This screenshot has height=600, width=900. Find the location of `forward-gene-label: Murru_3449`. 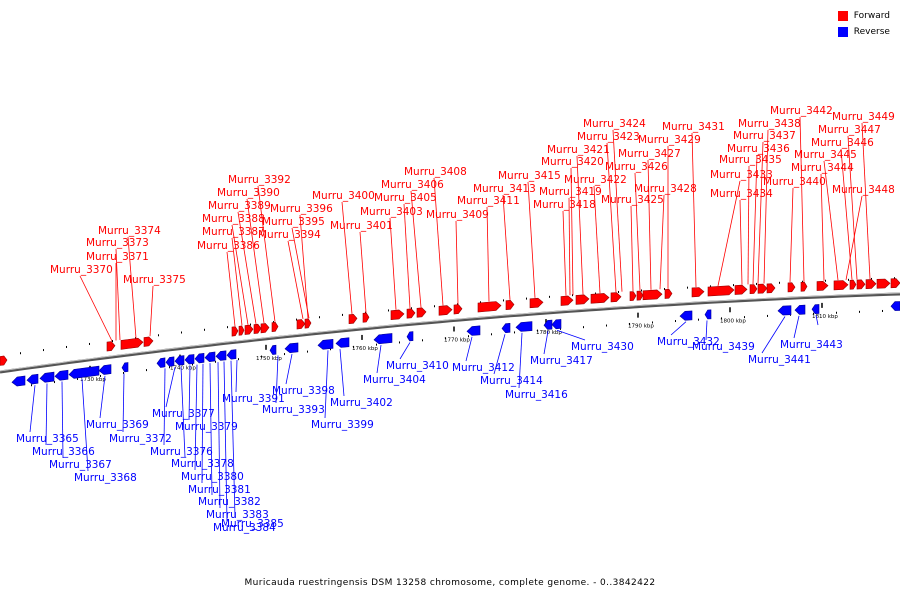

forward-gene-label: Murru_3449 is located at coordinates (863, 117).